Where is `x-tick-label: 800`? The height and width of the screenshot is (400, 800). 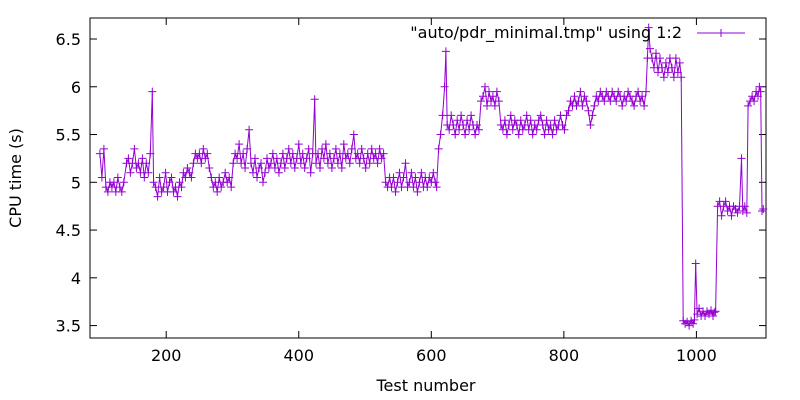 x-tick-label: 800 is located at coordinates (564, 355).